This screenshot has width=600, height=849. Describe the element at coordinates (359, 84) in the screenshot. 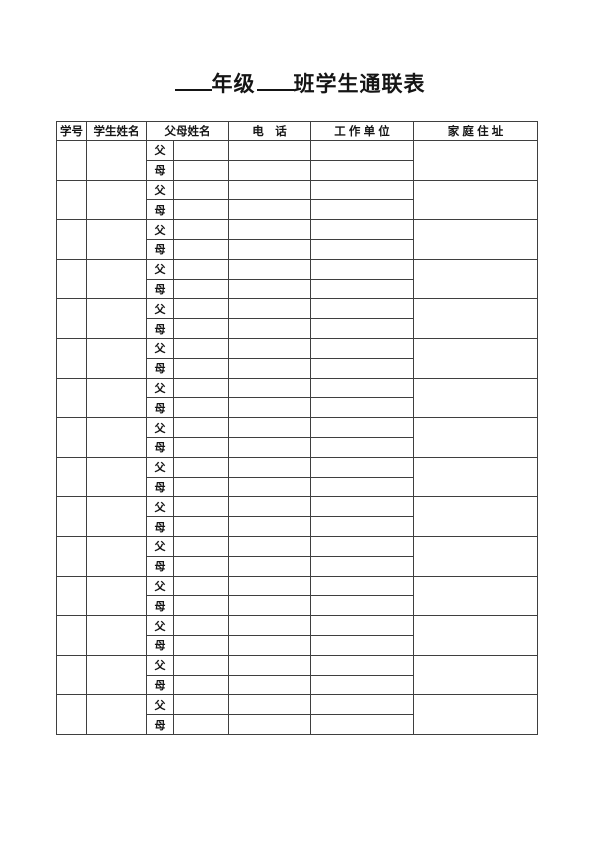

I see `title-suffix: 班学生通联表` at that location.